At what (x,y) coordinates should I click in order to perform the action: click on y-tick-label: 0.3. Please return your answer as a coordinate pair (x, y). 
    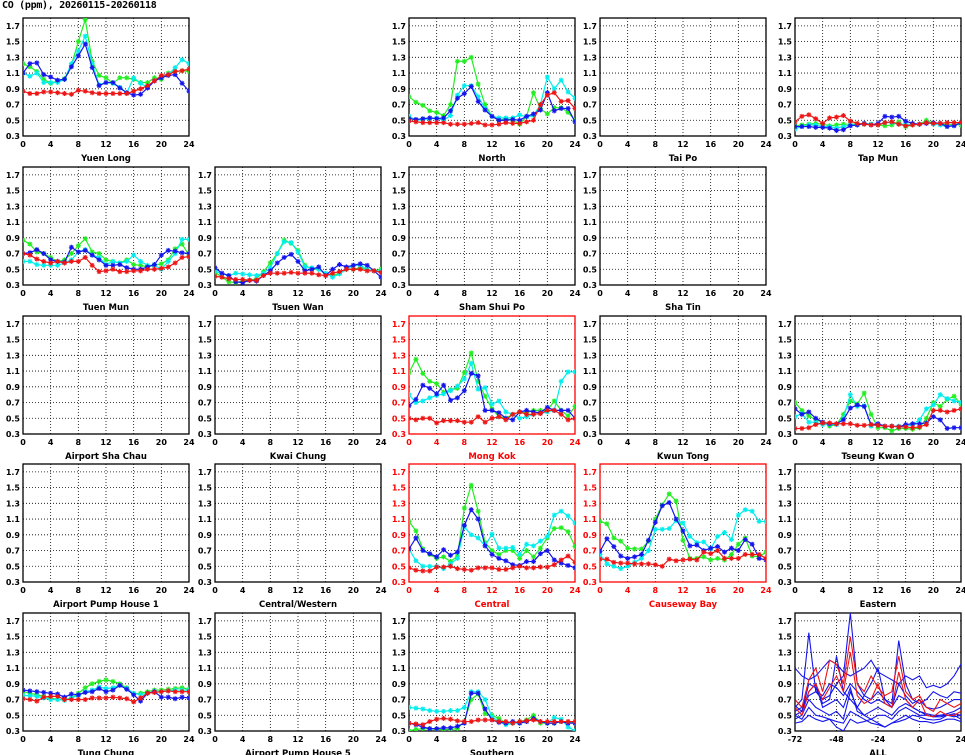
    Looking at the image, I should click on (590, 285).